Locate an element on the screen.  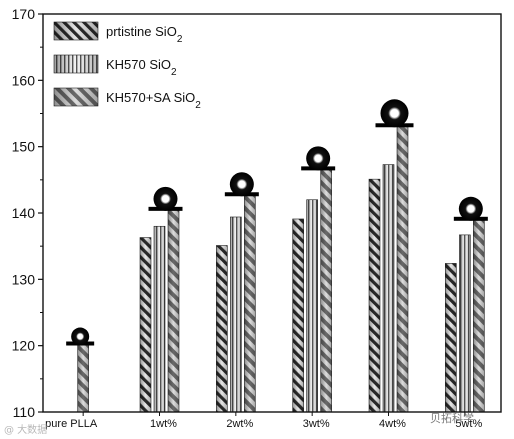
x-tick-label-3: 2wt% is located at coordinates (239, 424).